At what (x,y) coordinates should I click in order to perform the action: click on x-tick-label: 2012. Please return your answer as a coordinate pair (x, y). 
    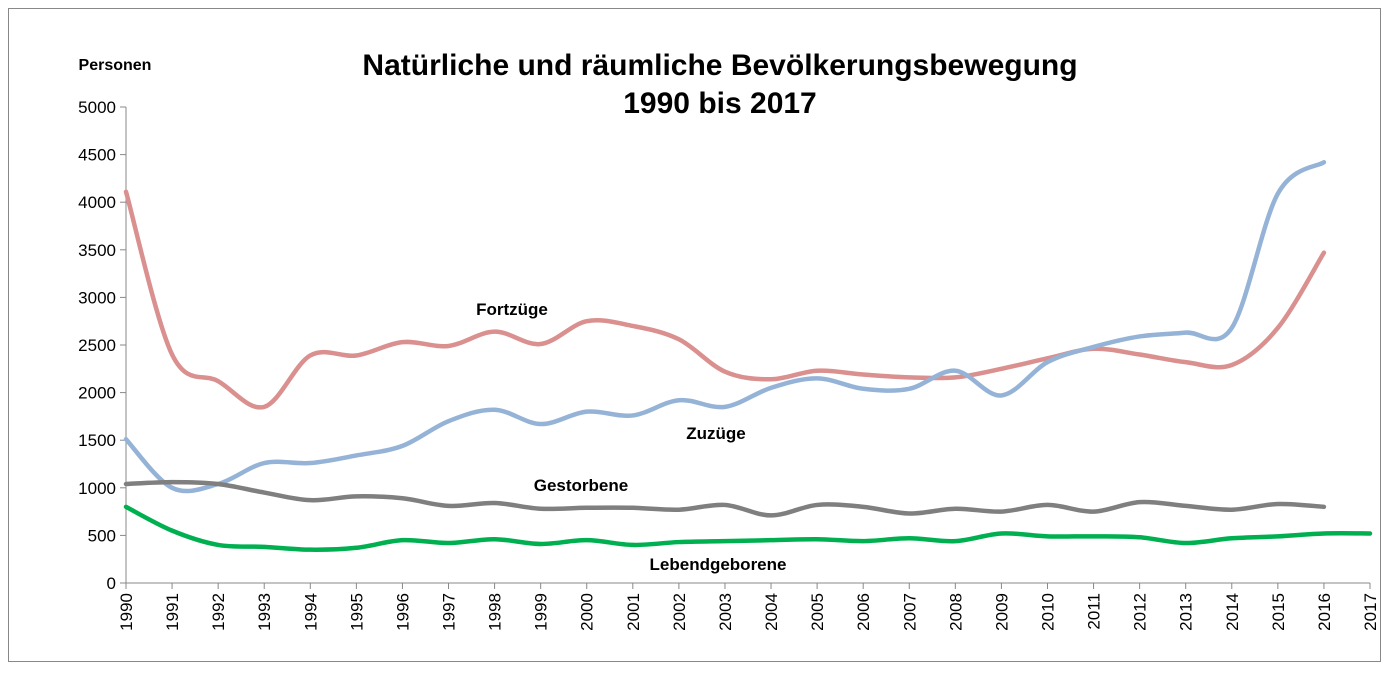
    Looking at the image, I should click on (1140, 612).